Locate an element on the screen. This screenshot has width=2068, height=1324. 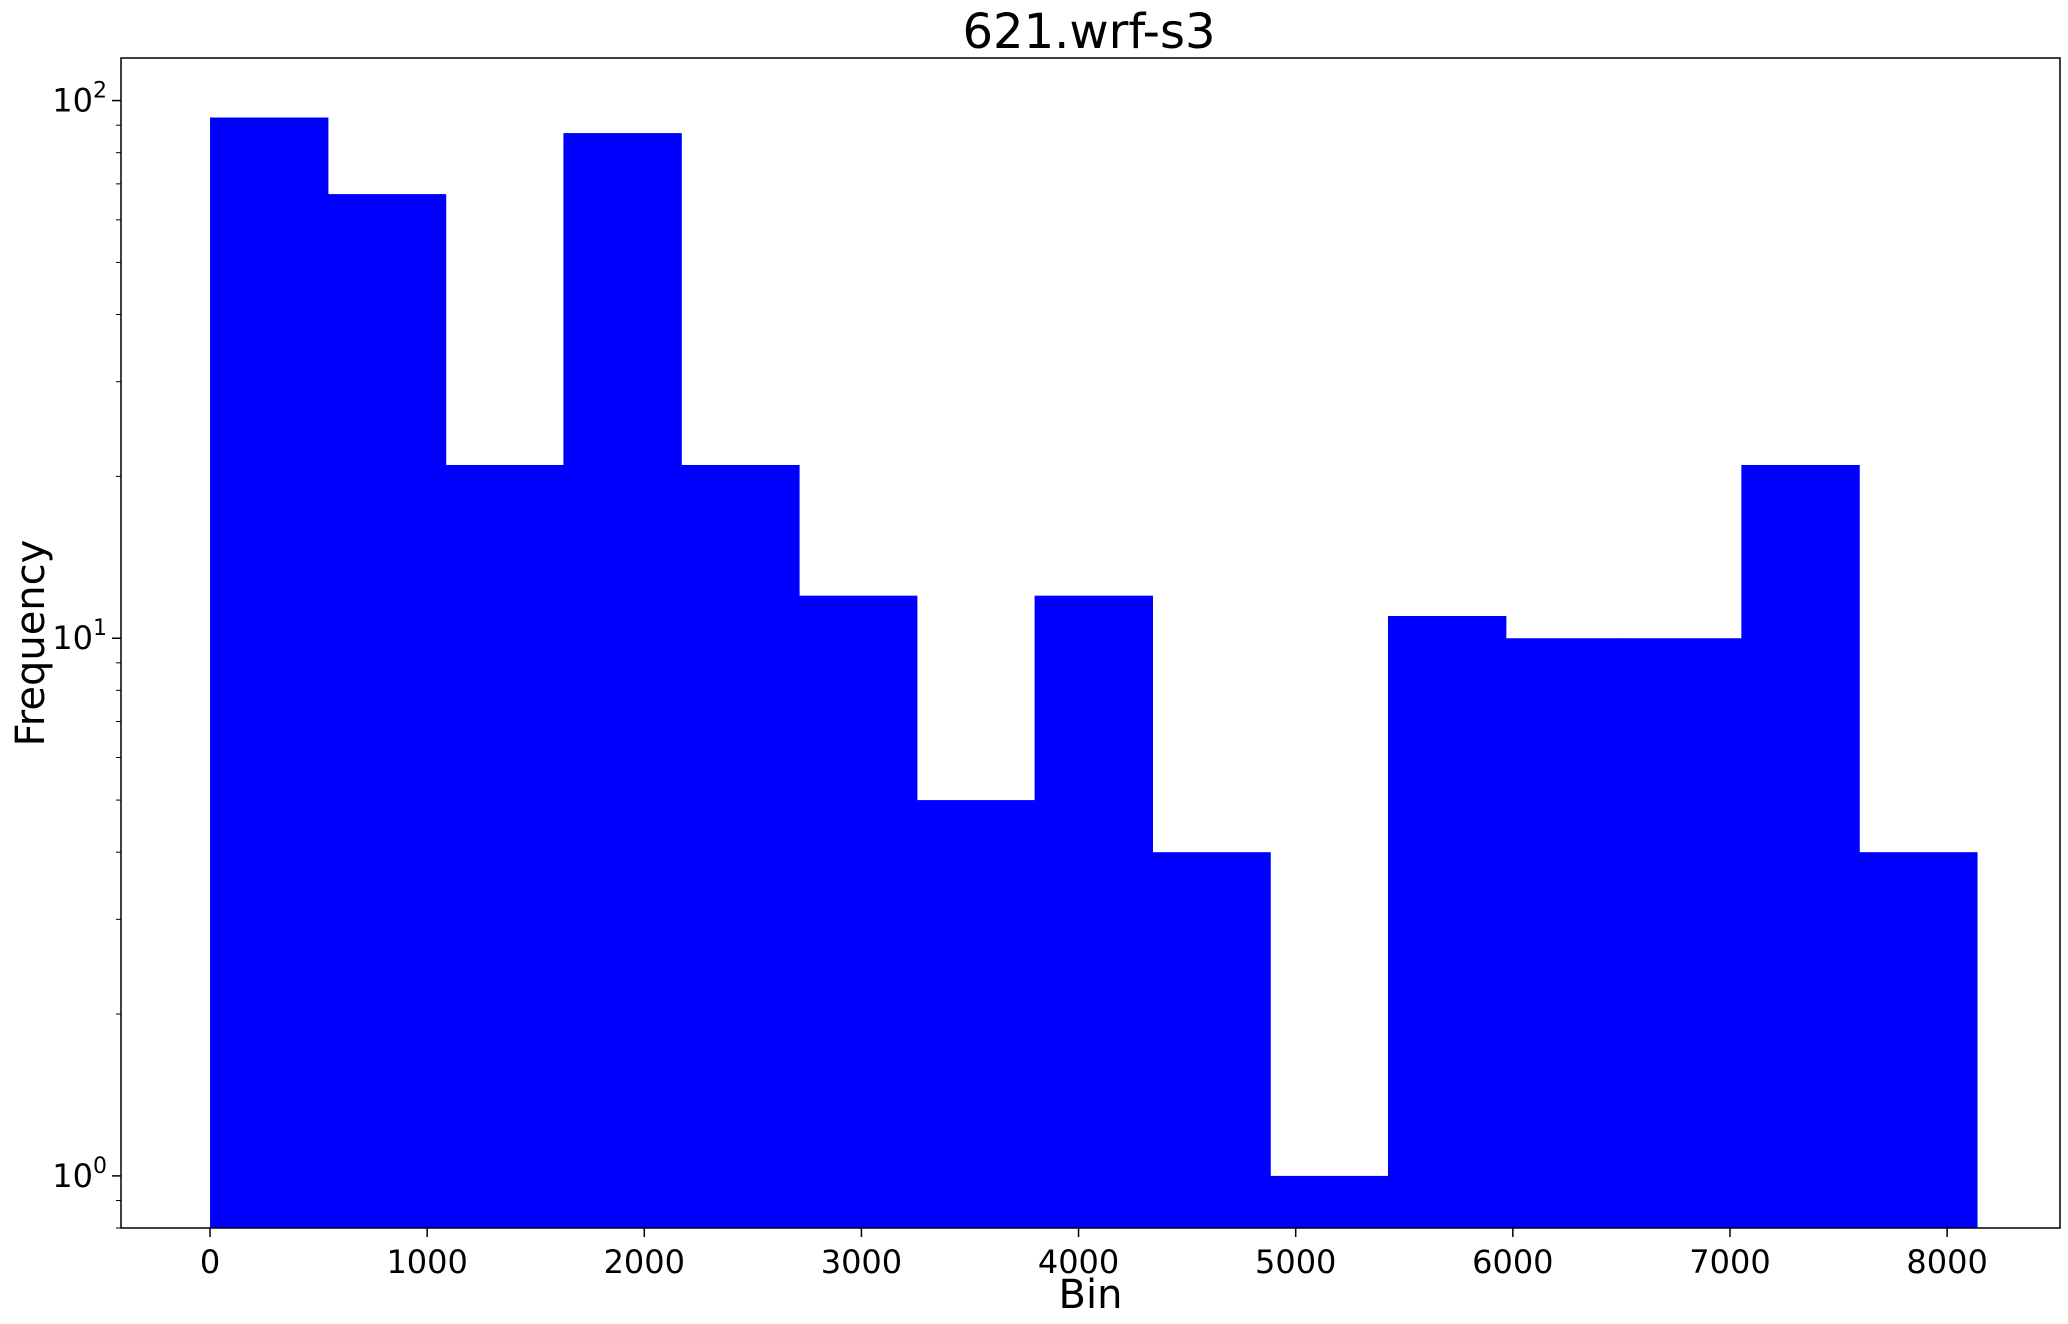
x-tick-label: 7000 is located at coordinates (1729, 1262).